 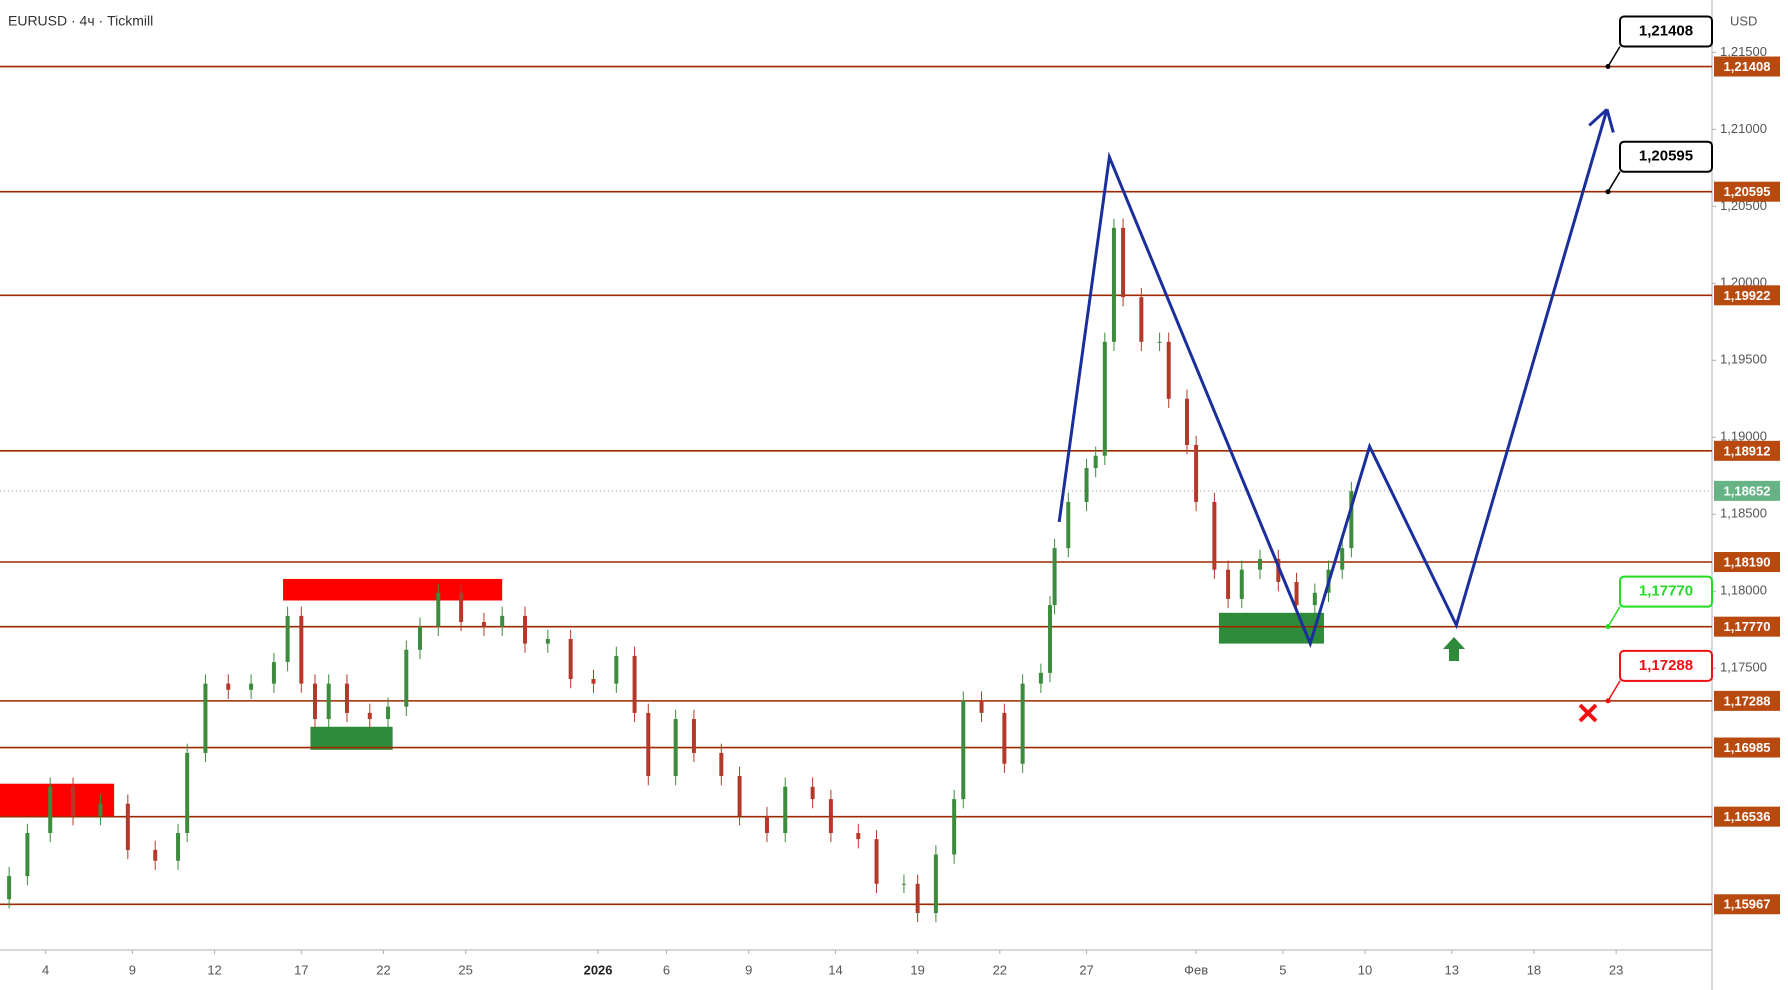 What do you see at coordinates (1743, 128) in the screenshot?
I see `y-tick-label: 1,21000` at bounding box center [1743, 128].